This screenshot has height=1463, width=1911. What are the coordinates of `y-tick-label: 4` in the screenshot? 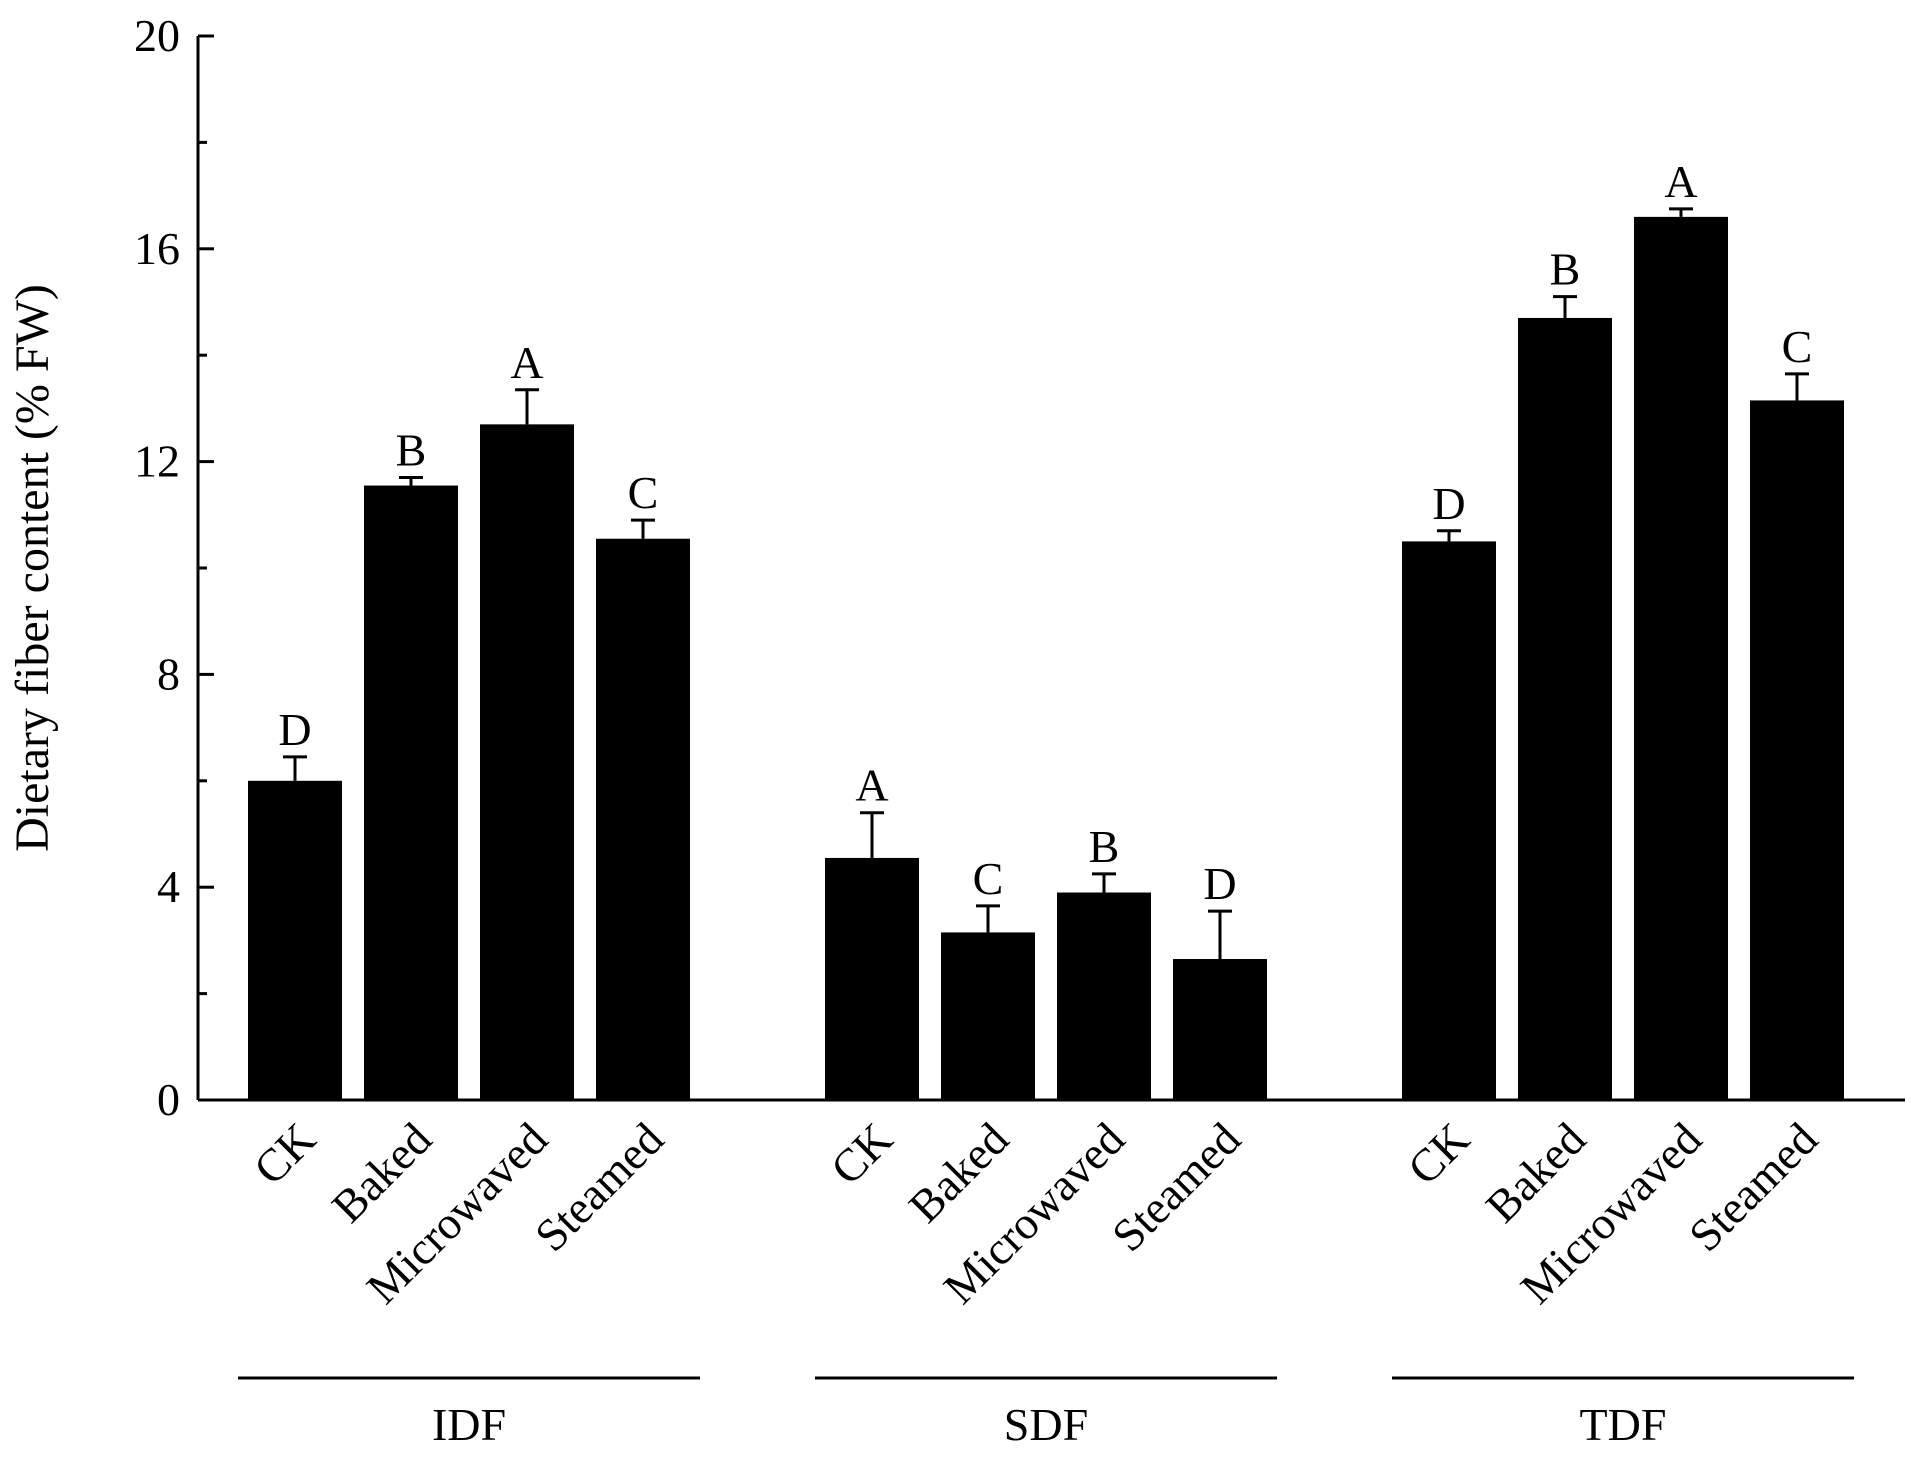 It's located at (168, 886).